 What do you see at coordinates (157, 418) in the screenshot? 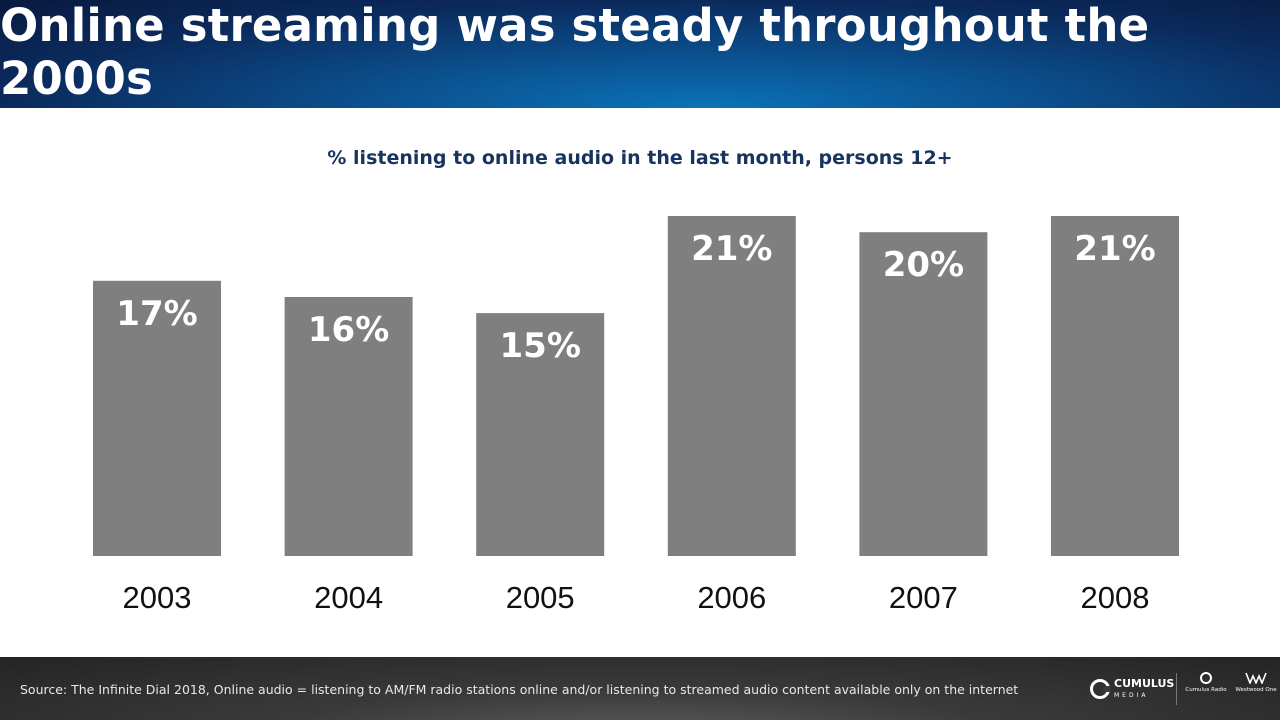
I see `bar-2003` at bounding box center [157, 418].